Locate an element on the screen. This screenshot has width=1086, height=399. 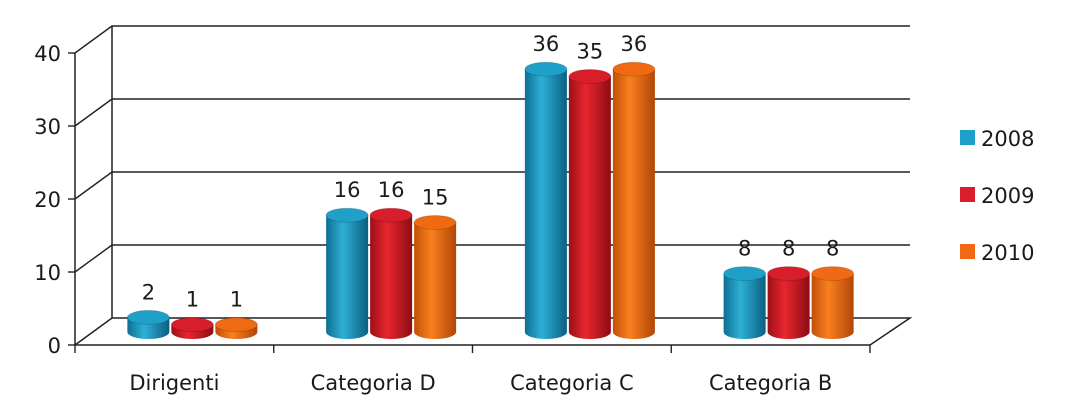
legend-item: 2010 is located at coordinates (997, 253).